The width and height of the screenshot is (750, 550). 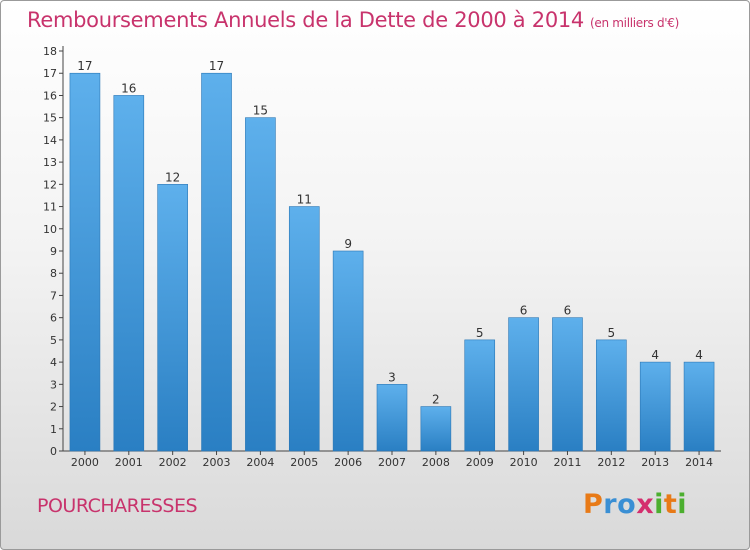 What do you see at coordinates (348, 244) in the screenshot?
I see `data-label: 9` at bounding box center [348, 244].